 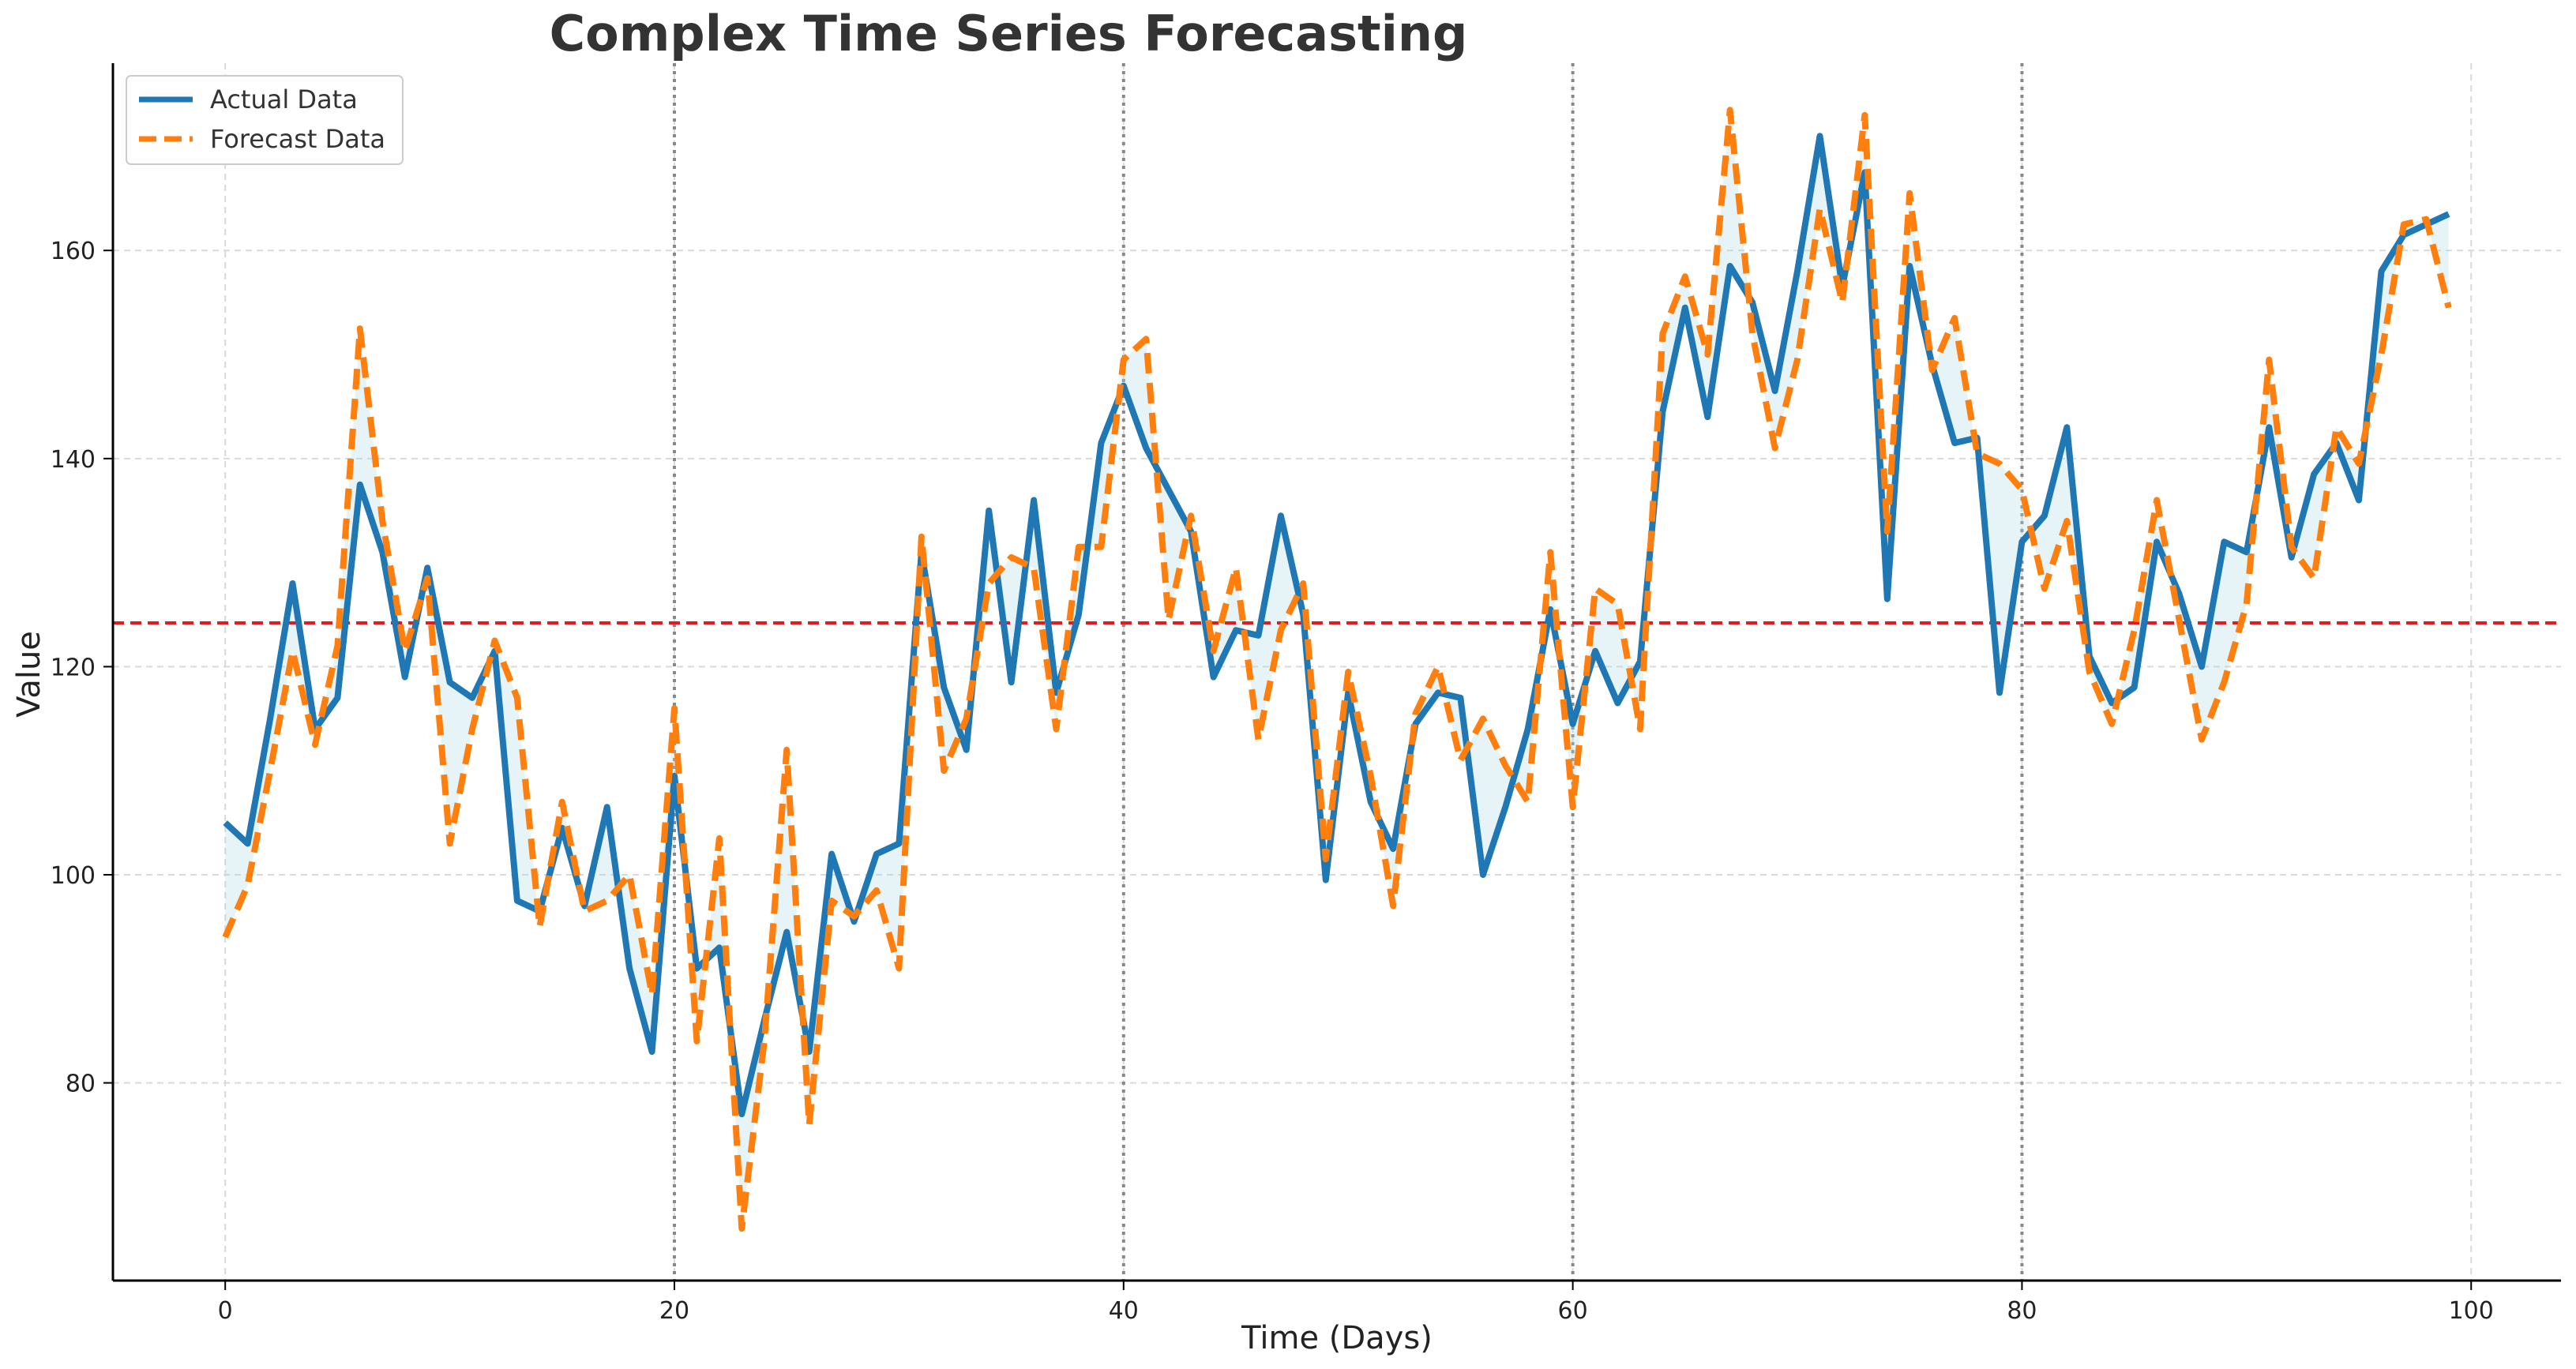 I want to click on x-tick-label: 100, so click(x=2471, y=1311).